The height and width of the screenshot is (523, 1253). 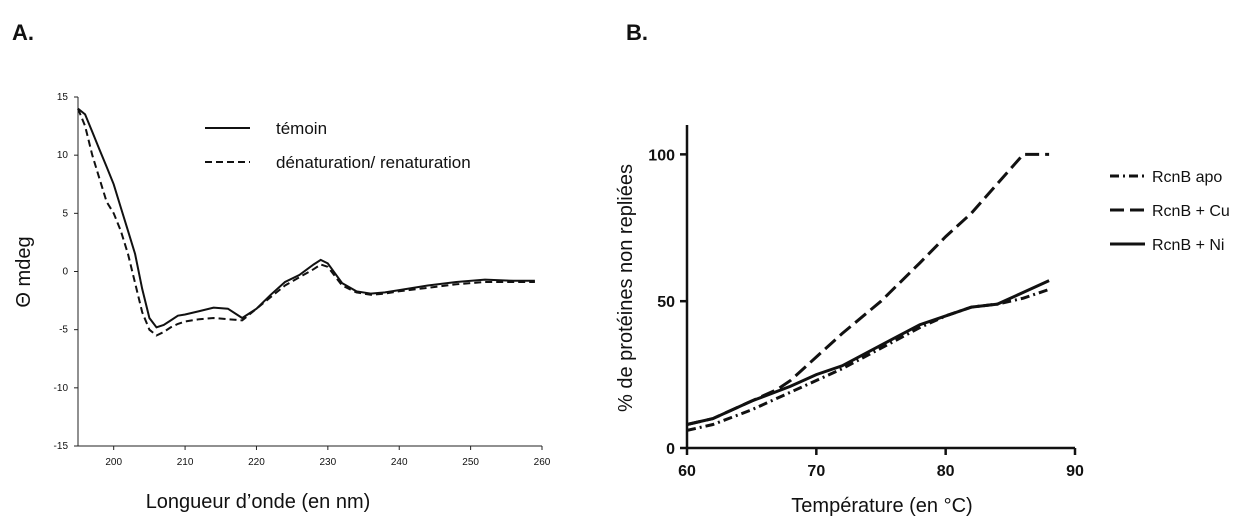 What do you see at coordinates (1187, 177) in the screenshot?
I see `legend-label: RcnB apo` at bounding box center [1187, 177].